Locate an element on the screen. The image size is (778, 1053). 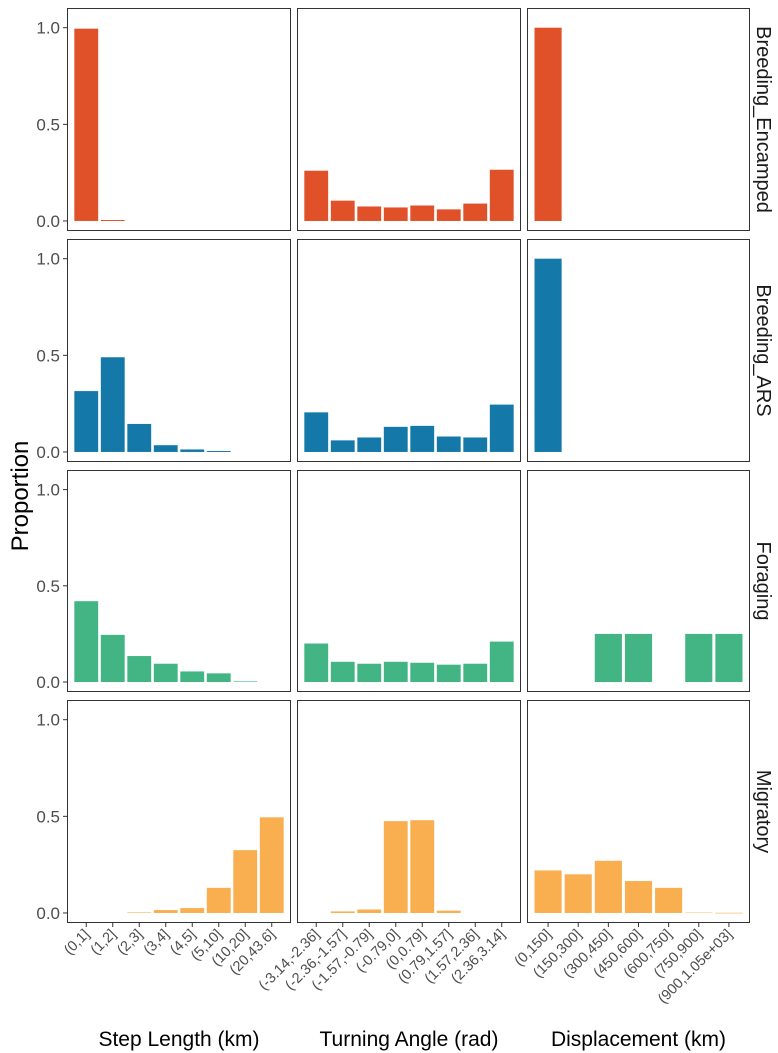
panel-Foraging-col2 is located at coordinates (638, 581).